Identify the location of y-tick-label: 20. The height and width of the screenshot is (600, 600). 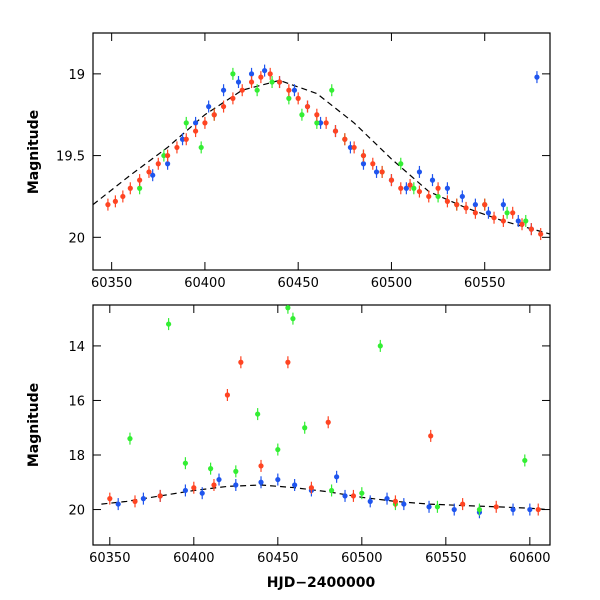
(76, 238).